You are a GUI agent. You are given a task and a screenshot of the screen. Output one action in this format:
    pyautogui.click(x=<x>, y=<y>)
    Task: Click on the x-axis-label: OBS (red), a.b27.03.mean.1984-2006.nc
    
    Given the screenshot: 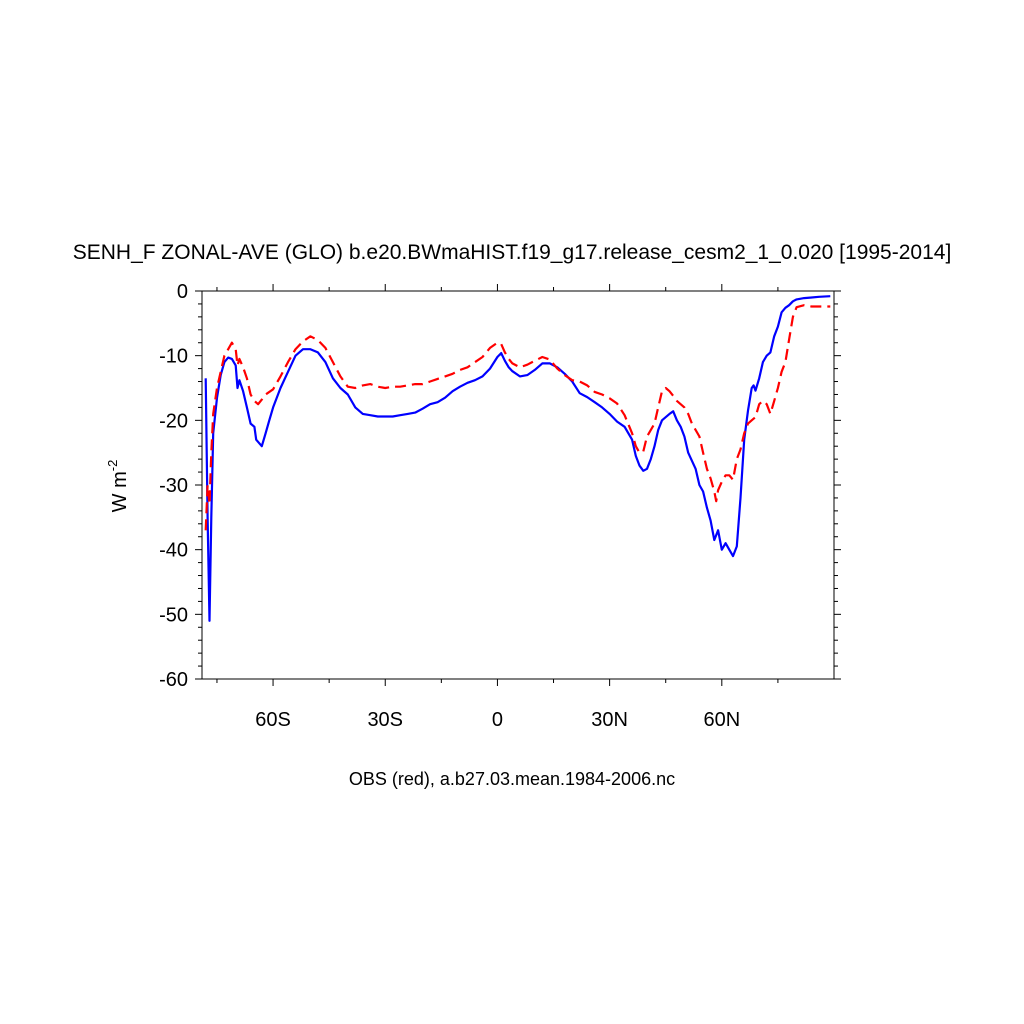 What is the action you would take?
    pyautogui.click(x=512, y=779)
    